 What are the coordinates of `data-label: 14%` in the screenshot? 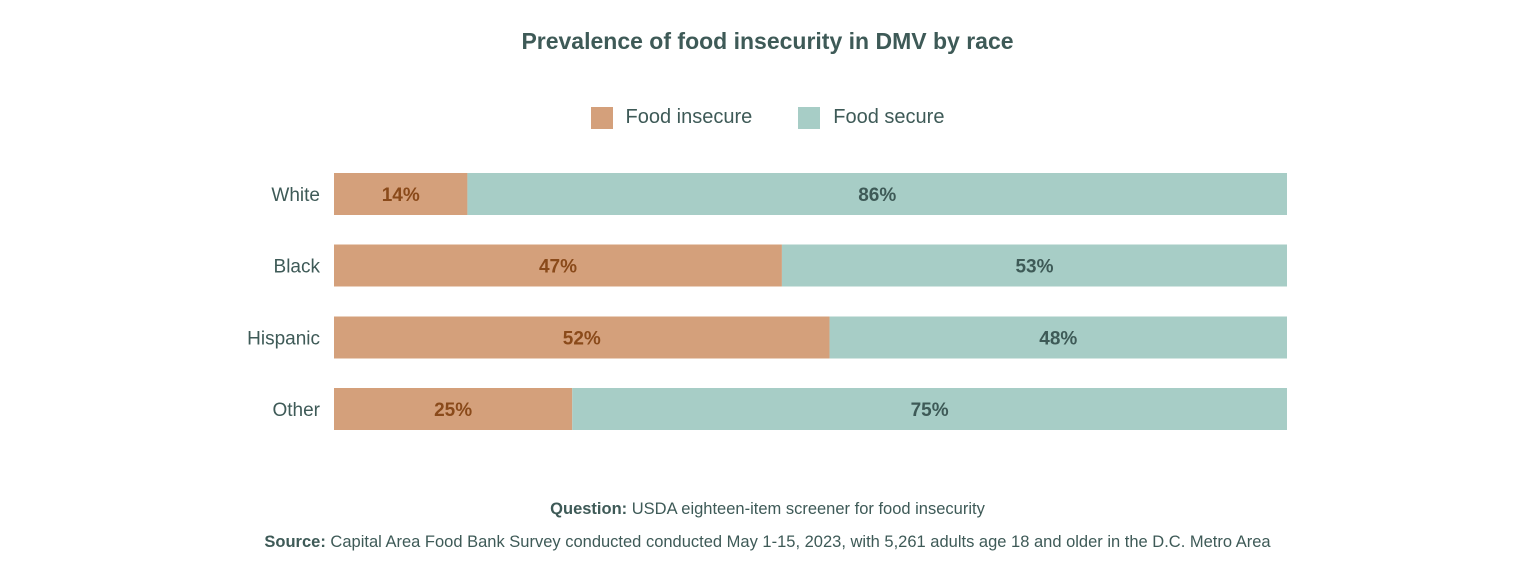 It's located at (401, 195).